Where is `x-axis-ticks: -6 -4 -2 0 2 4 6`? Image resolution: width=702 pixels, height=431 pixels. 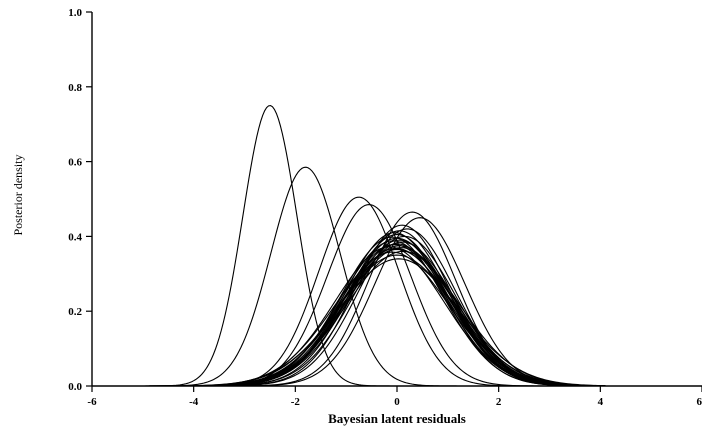
x-axis-ticks: -6 -4 -2 0 2 4 6 is located at coordinates (394, 397).